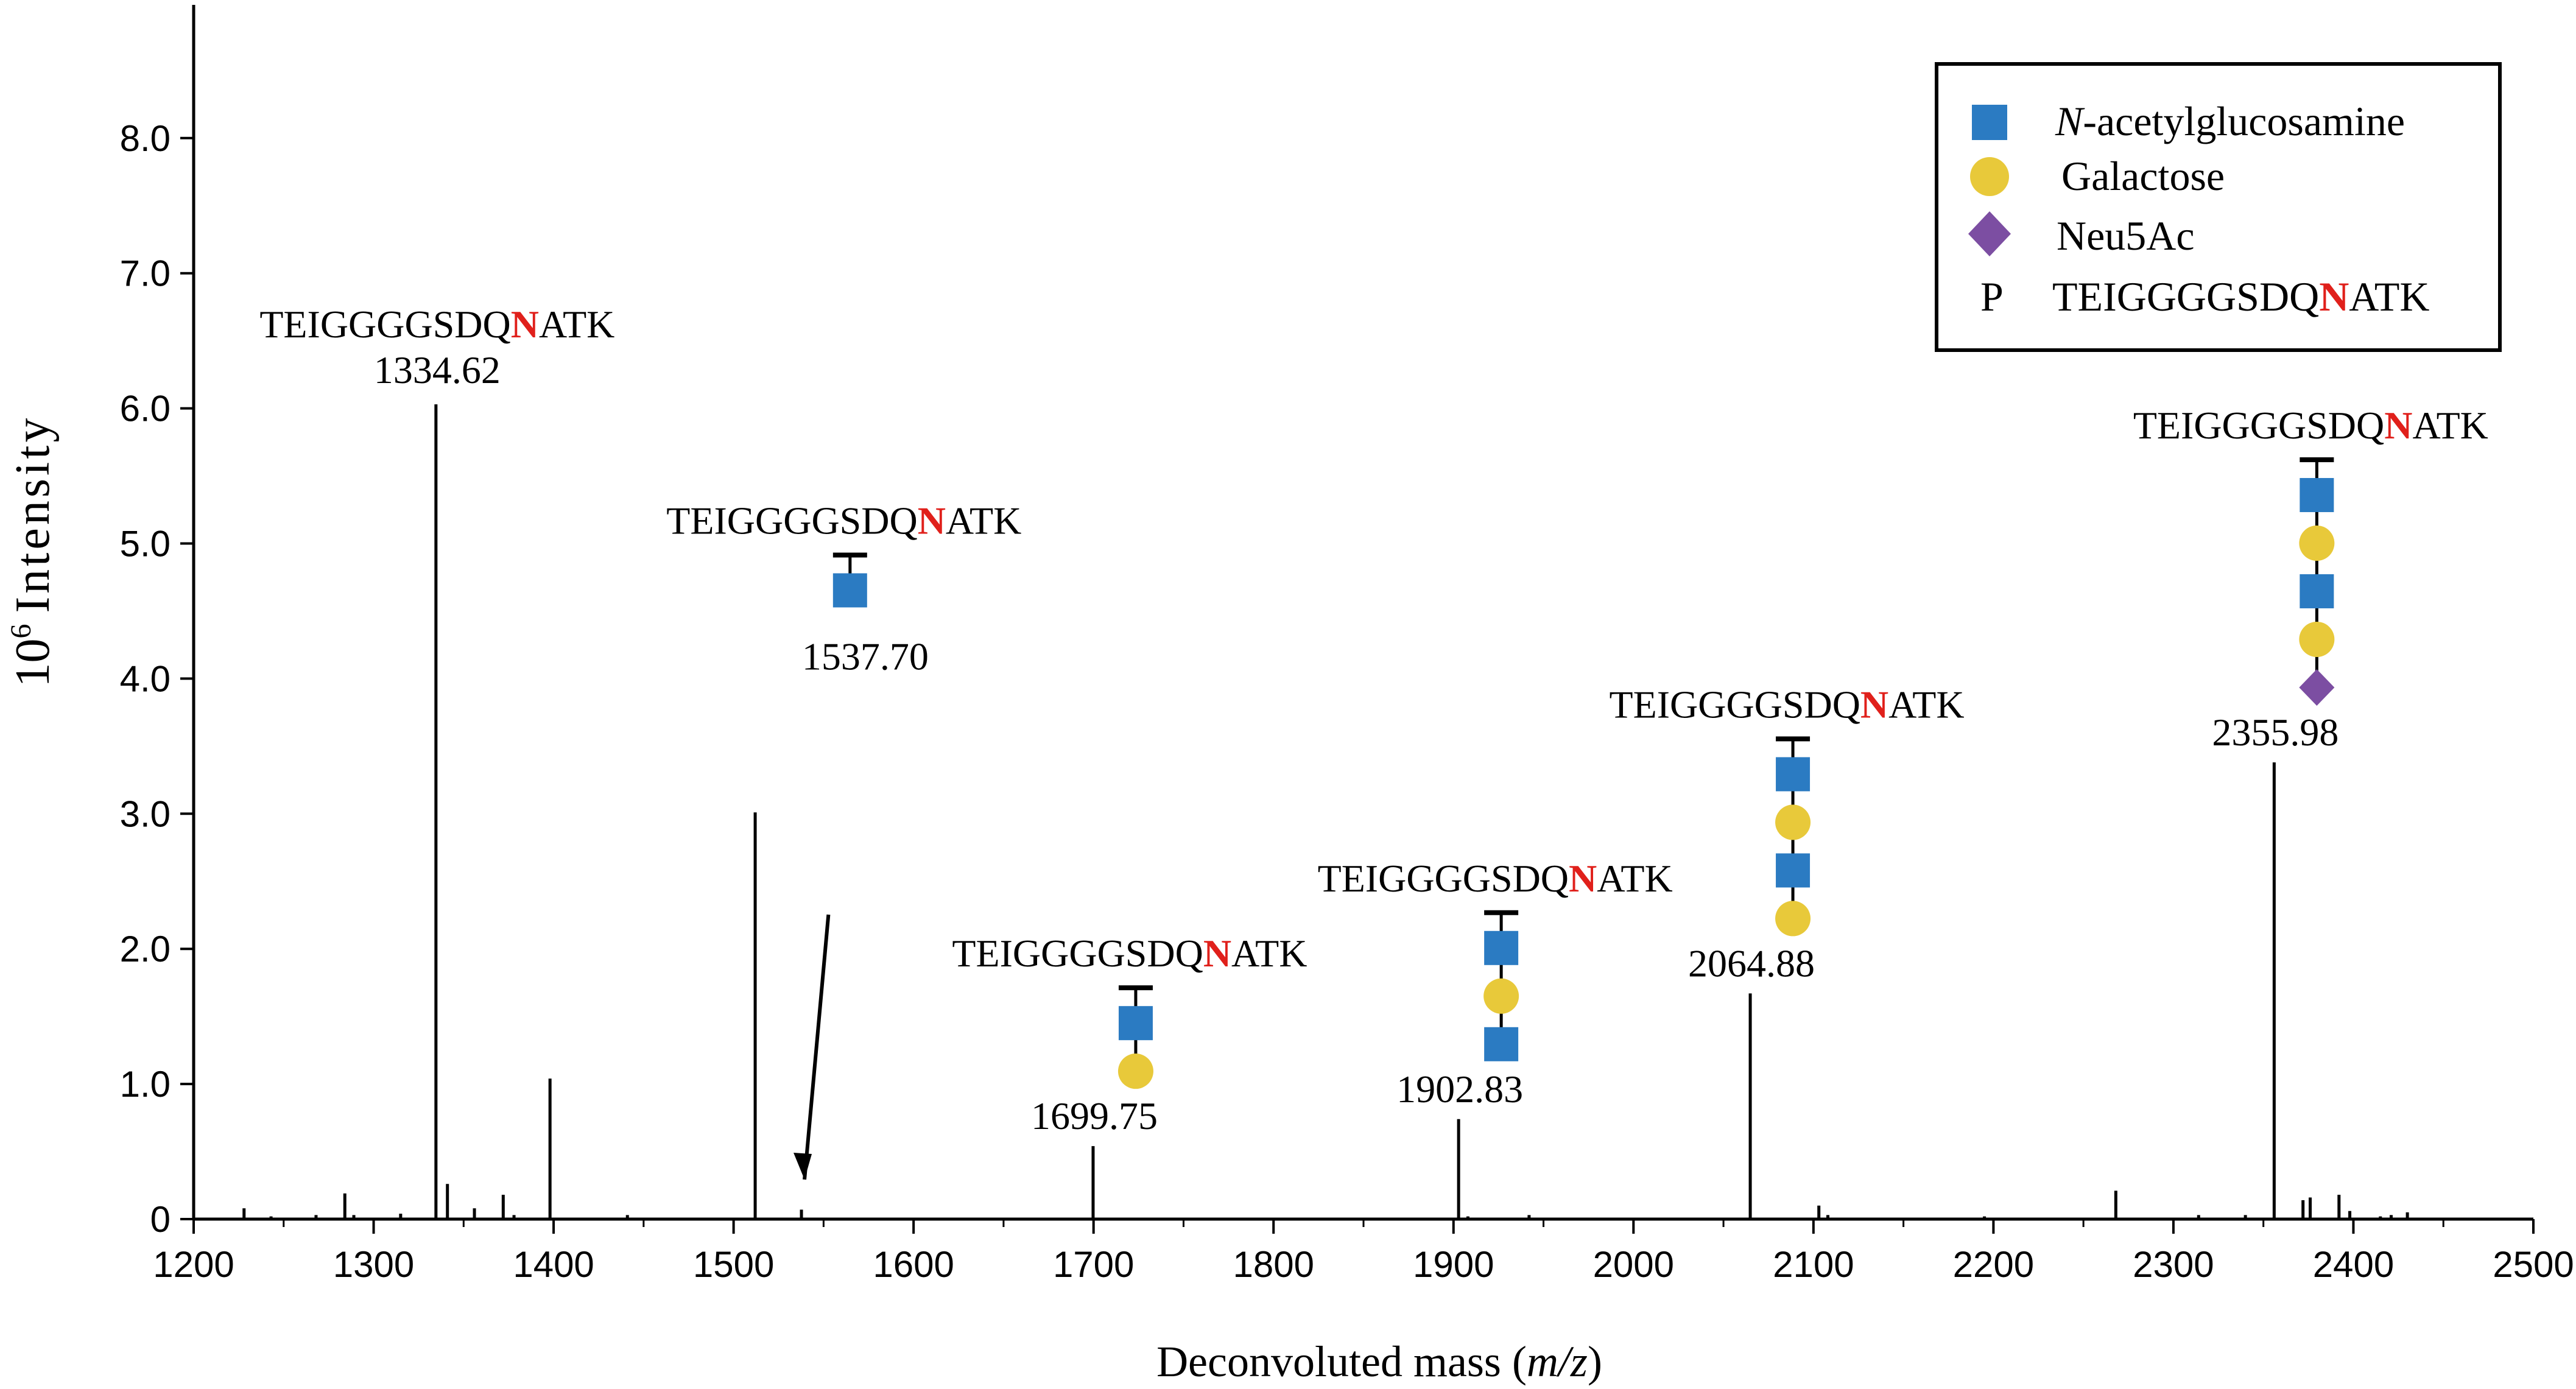 The image size is (2576, 1389). I want to click on x-tick-label: 2300, so click(2173, 1265).